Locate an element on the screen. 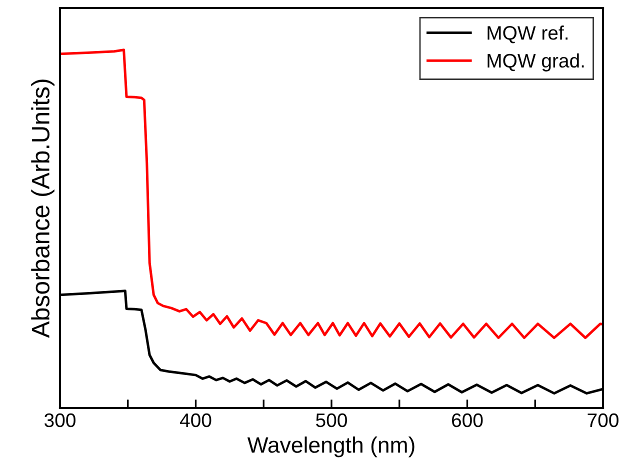 This screenshot has width=629, height=470. x-tick-label: 600 is located at coordinates (467, 420).